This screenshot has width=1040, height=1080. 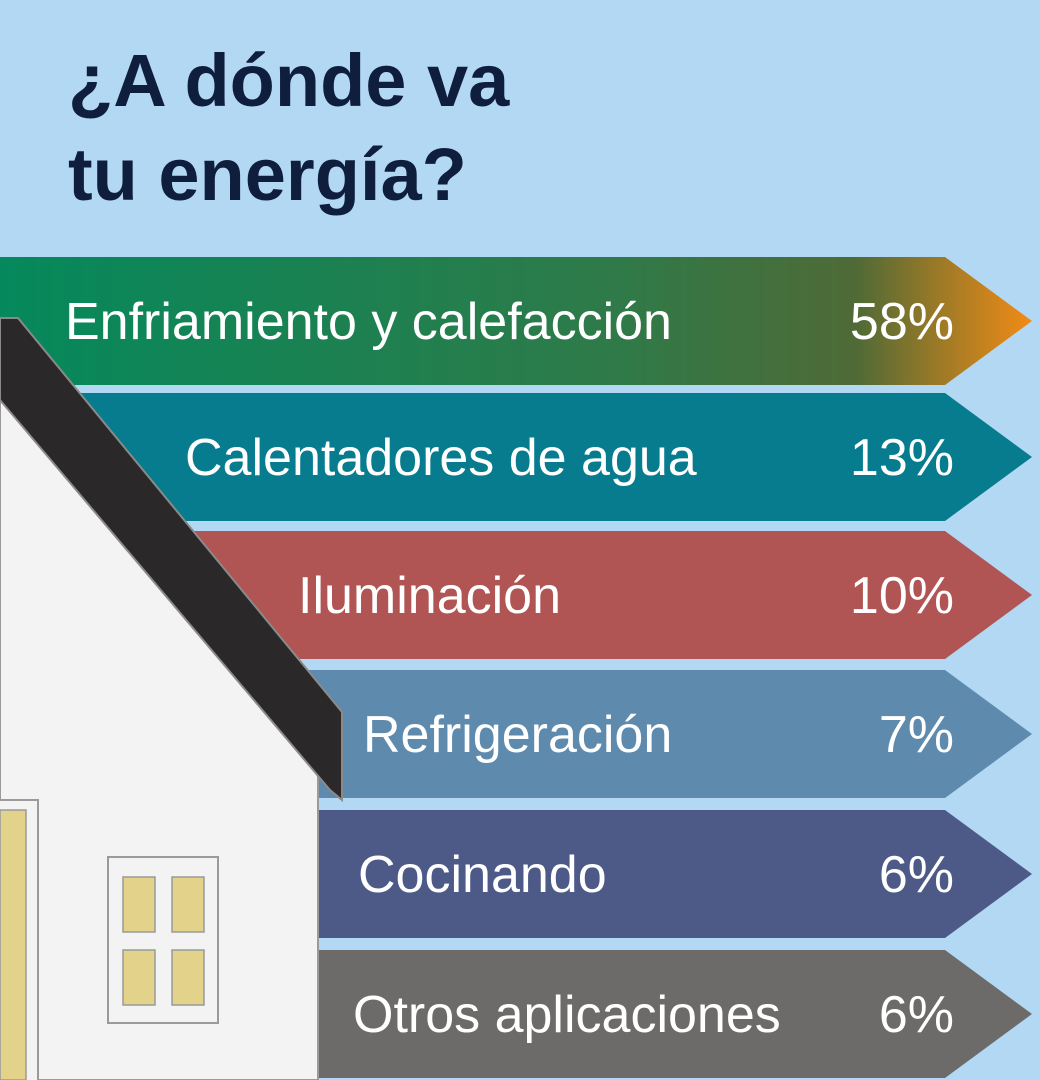 I want to click on door, so click(x=13, y=944).